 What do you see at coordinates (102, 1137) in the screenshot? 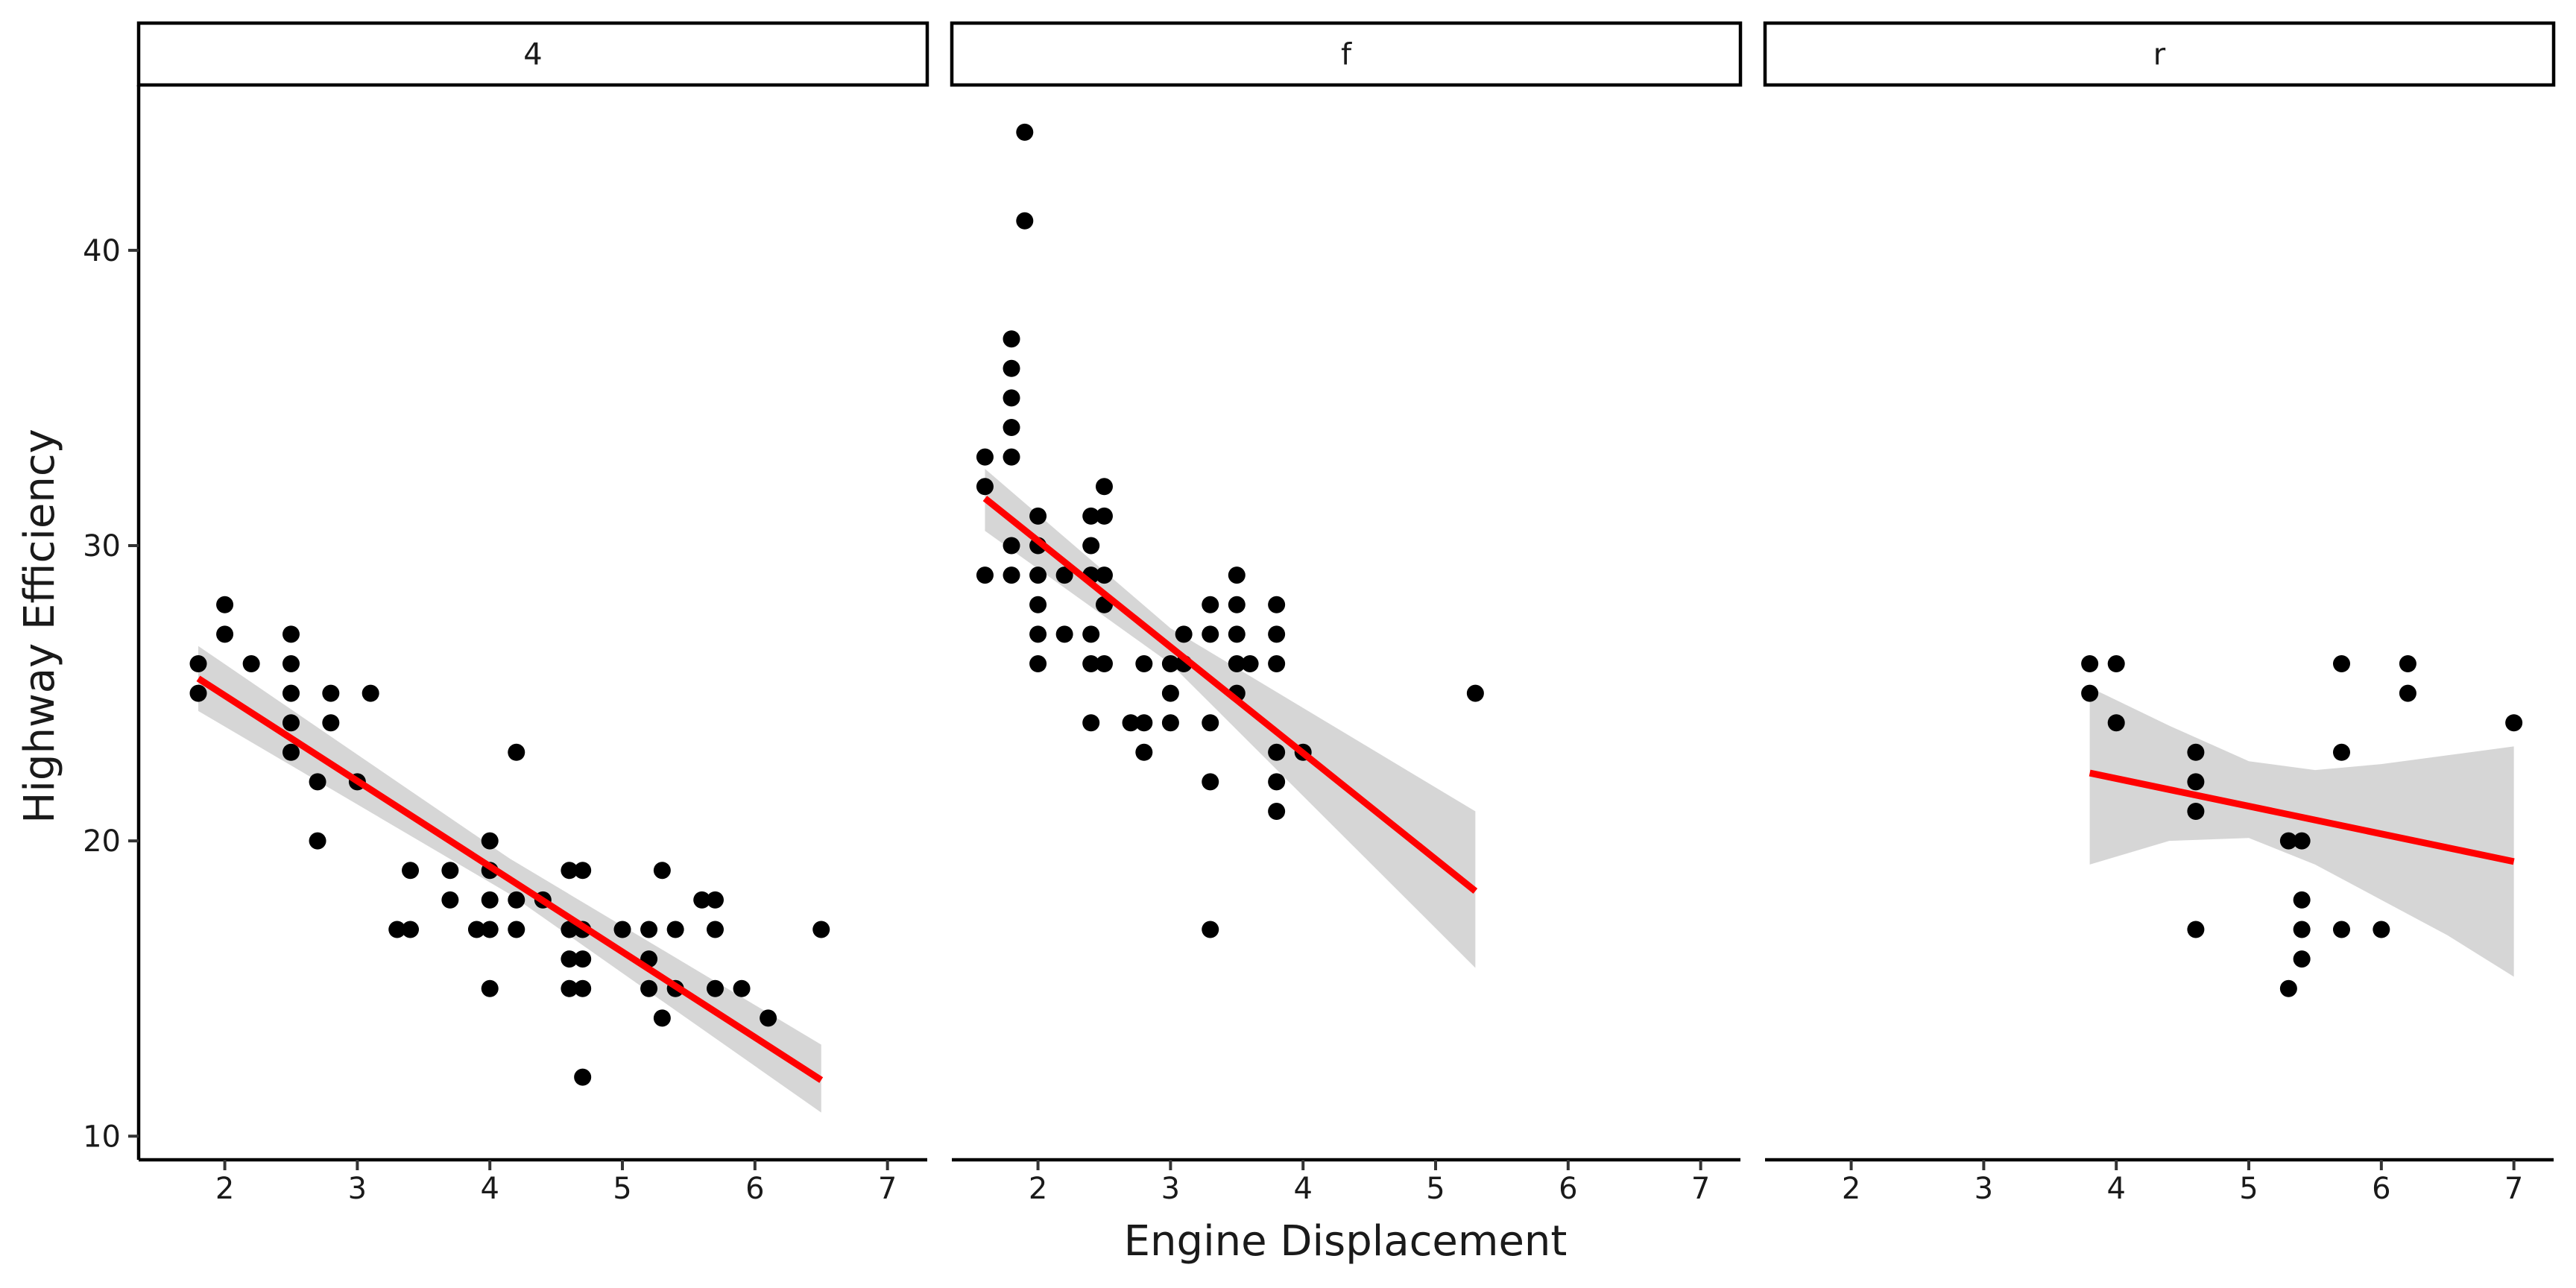
I see `y-tick-label: 10` at bounding box center [102, 1137].